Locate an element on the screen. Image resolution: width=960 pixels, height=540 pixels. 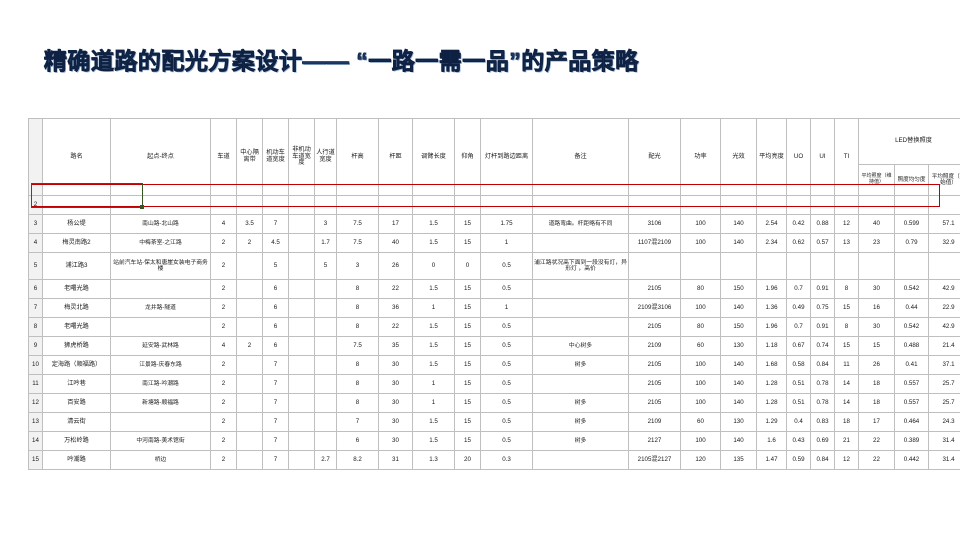
table-cell: 0.49 is located at coordinates (798, 308).